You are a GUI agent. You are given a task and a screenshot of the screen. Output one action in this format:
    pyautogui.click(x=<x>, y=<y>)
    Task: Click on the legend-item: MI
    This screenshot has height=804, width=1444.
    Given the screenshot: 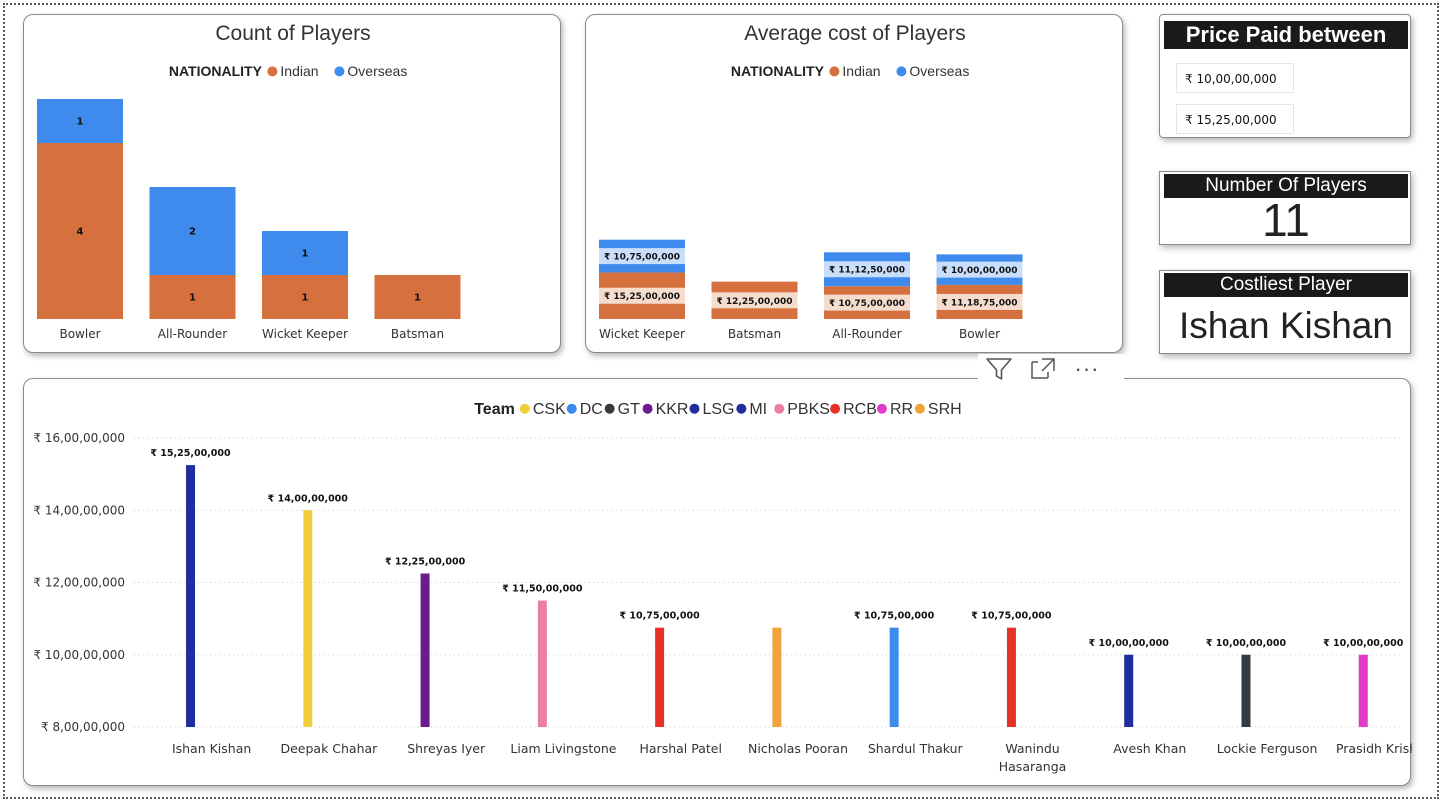 What is the action you would take?
    pyautogui.click(x=758, y=409)
    